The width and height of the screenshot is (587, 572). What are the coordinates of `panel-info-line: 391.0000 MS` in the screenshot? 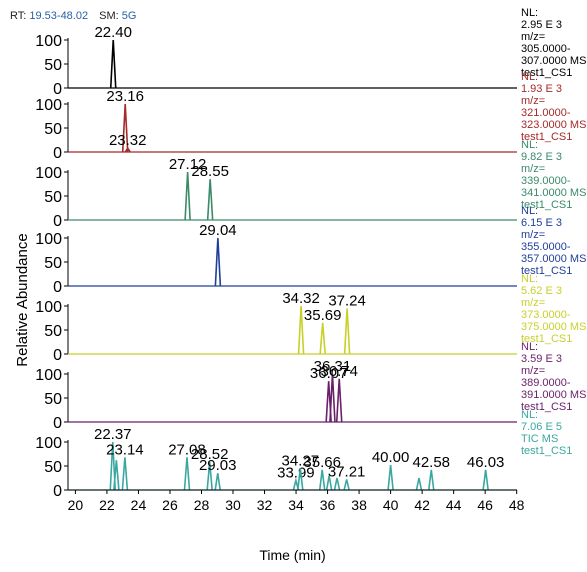 It's located at (553, 395).